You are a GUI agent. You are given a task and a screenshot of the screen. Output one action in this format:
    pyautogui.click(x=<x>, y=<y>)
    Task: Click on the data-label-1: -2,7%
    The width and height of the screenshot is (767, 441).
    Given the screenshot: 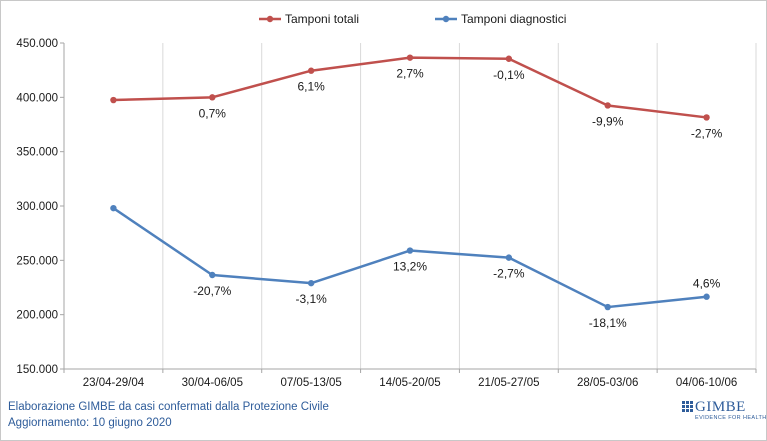 What is the action you would take?
    pyautogui.click(x=509, y=274)
    